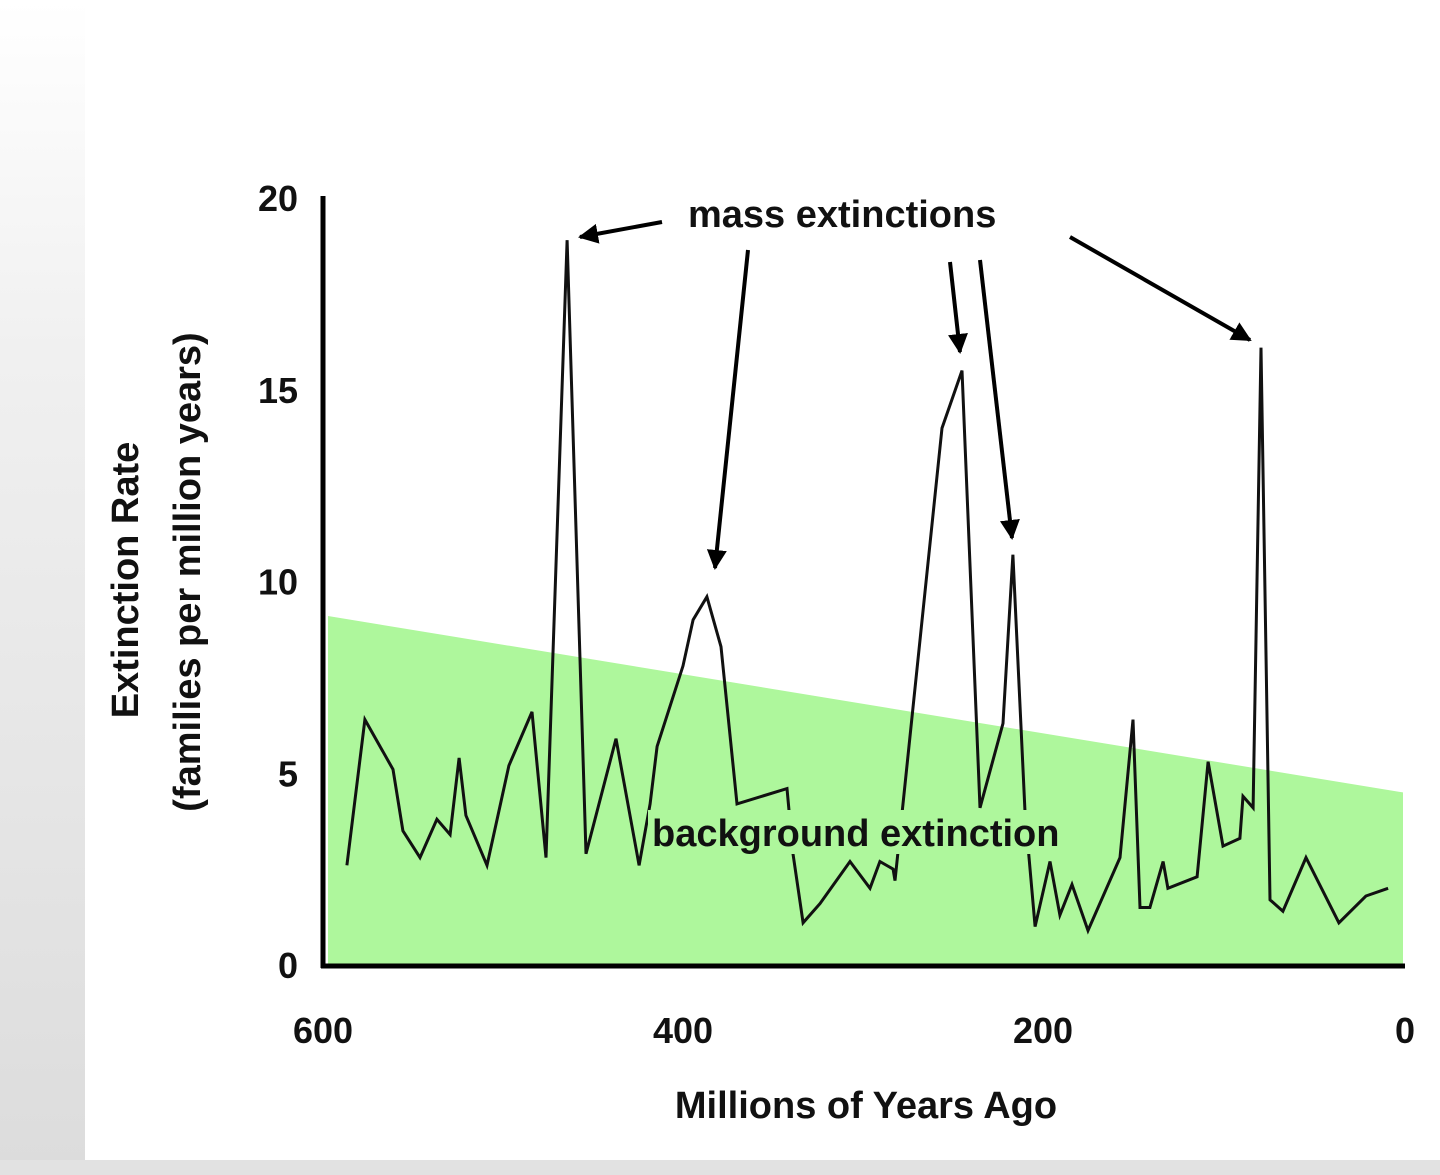  I want to click on y-axis-subtitle: (families per million years), so click(188, 571).